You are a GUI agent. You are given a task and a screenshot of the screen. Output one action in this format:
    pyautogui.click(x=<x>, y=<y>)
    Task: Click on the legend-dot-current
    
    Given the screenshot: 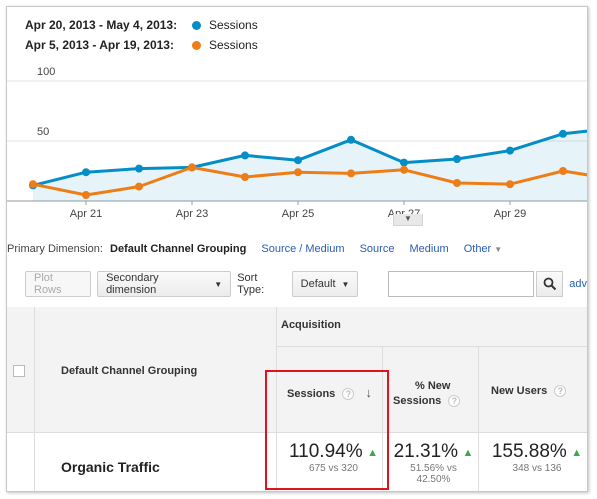 What is the action you would take?
    pyautogui.click(x=196, y=25)
    